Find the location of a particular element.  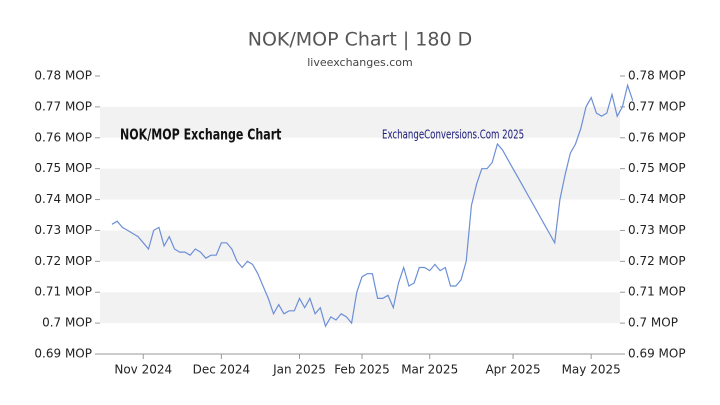

y2-tick-label: 0.73 MOP is located at coordinates (657, 230).